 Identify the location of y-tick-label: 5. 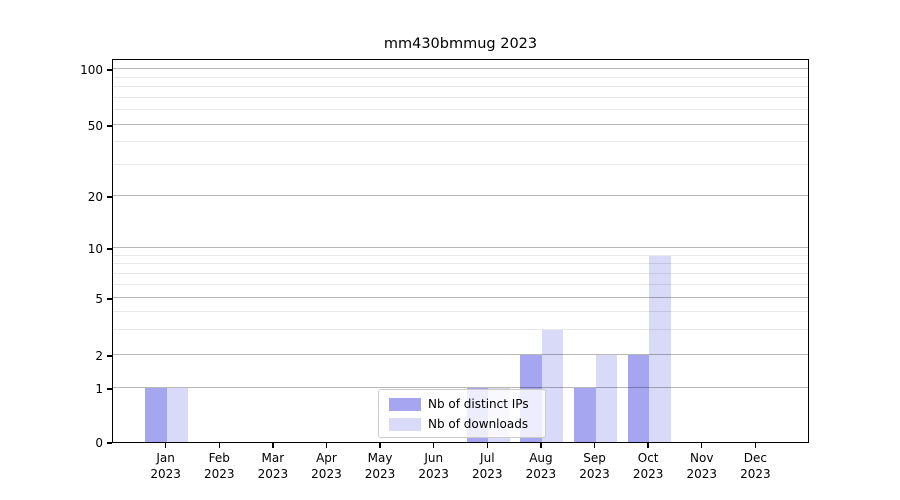
(99, 299).